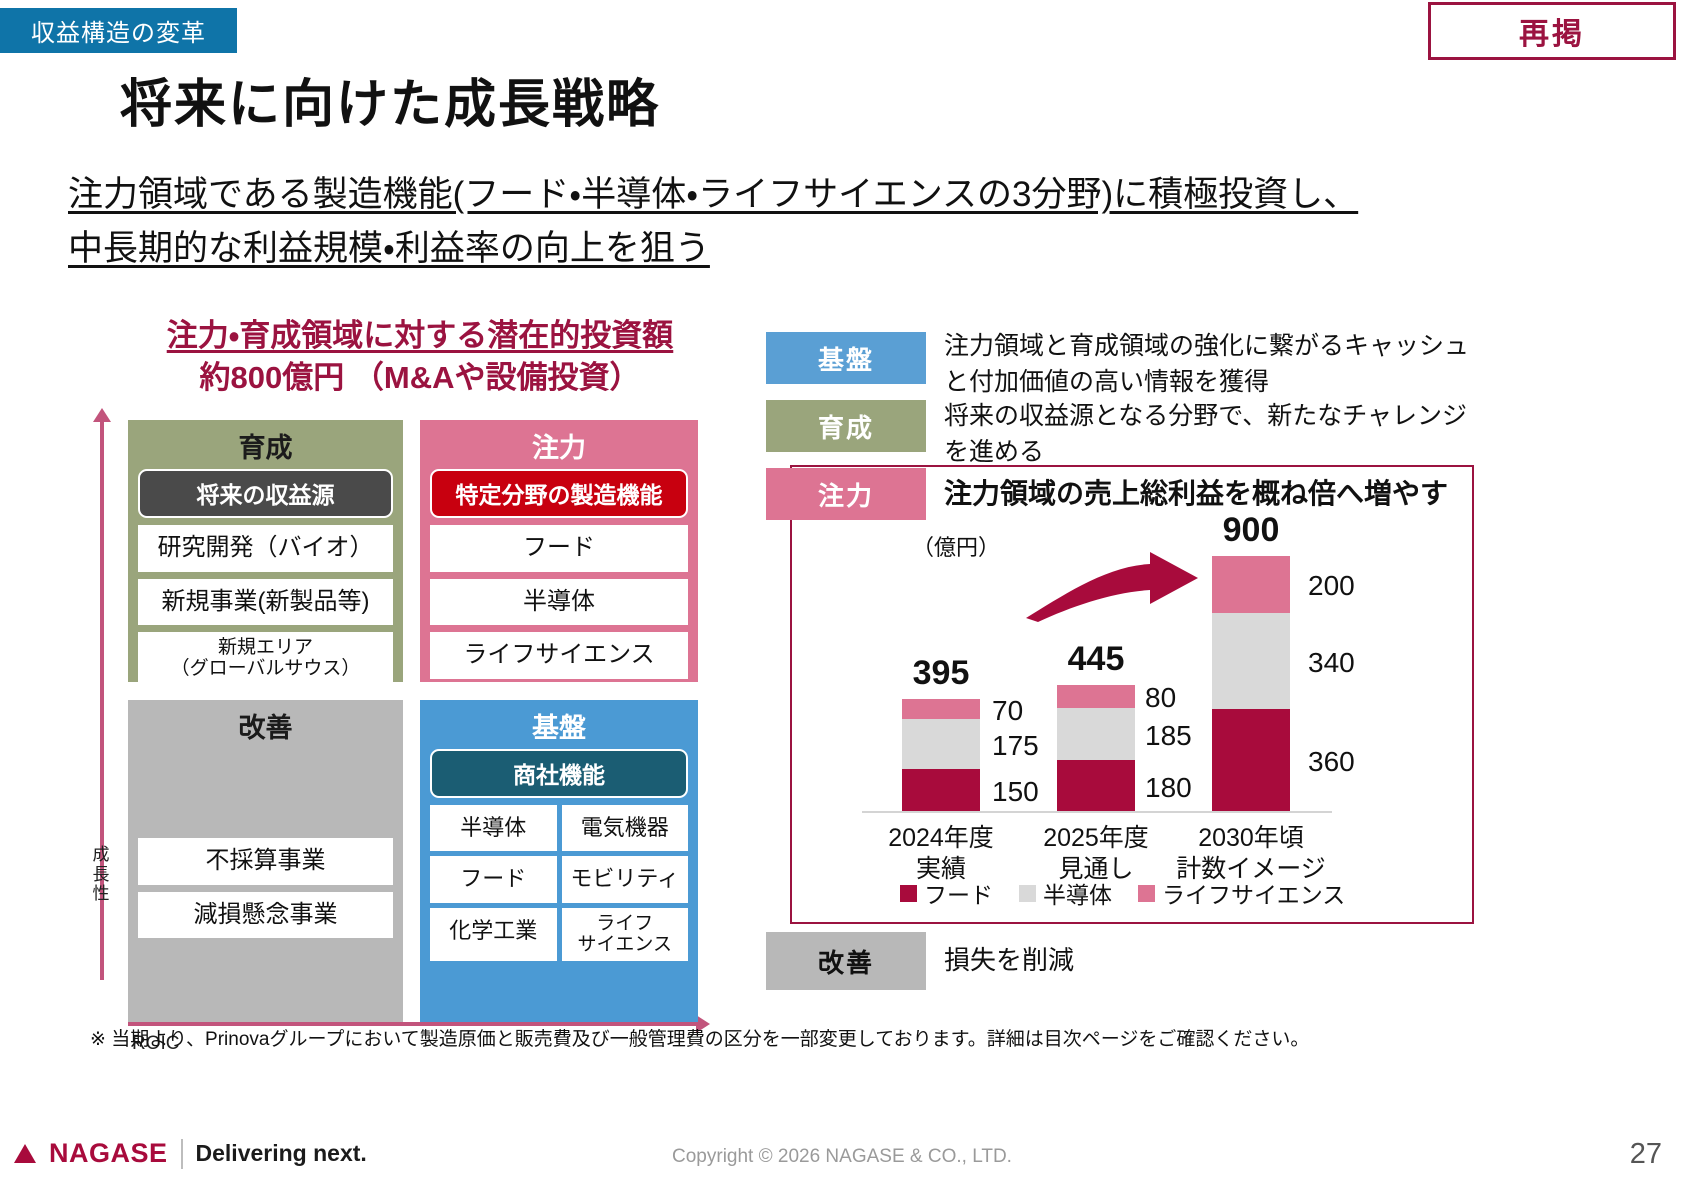 The width and height of the screenshot is (1684, 1191). What do you see at coordinates (265, 728) in the screenshot?
I see `quadrant-kaizen-title: 改善` at bounding box center [265, 728].